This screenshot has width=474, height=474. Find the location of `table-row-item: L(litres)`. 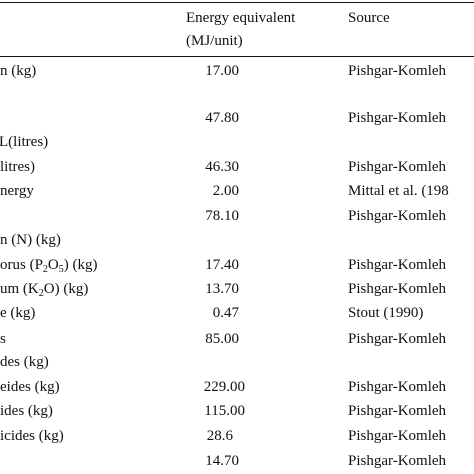

table-row-item: L(litres) is located at coordinates (24, 142).